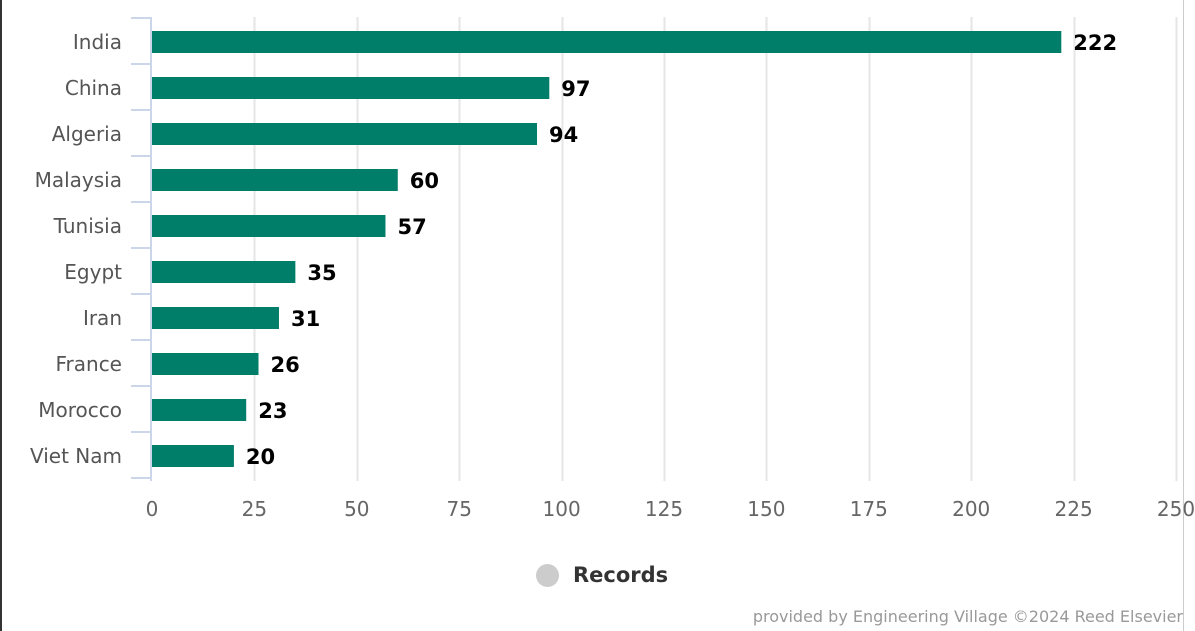 The width and height of the screenshot is (1195, 631). Describe the element at coordinates (87, 134) in the screenshot. I see `category-label-algeria: Algeria` at that location.